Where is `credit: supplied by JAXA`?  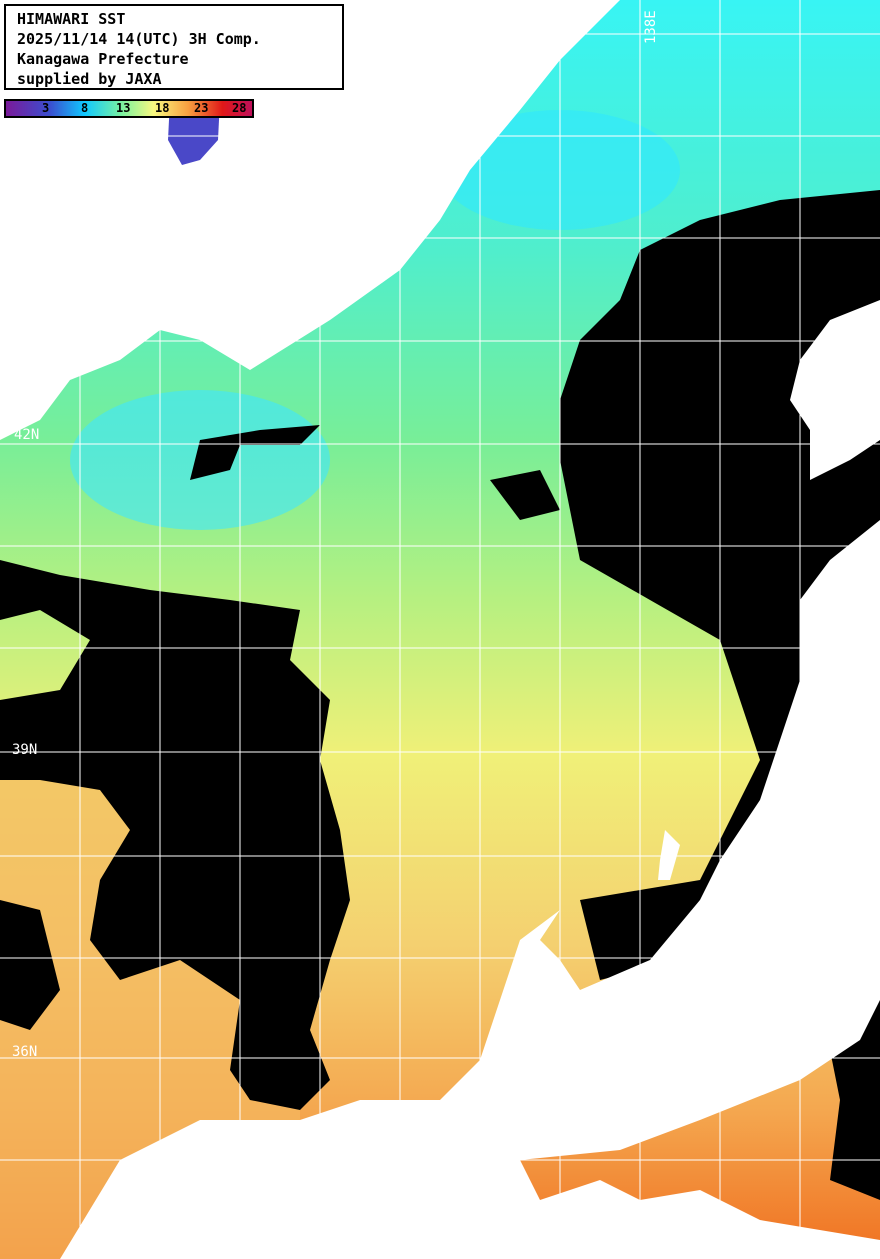 credit: supplied by JAXA is located at coordinates (89, 79).